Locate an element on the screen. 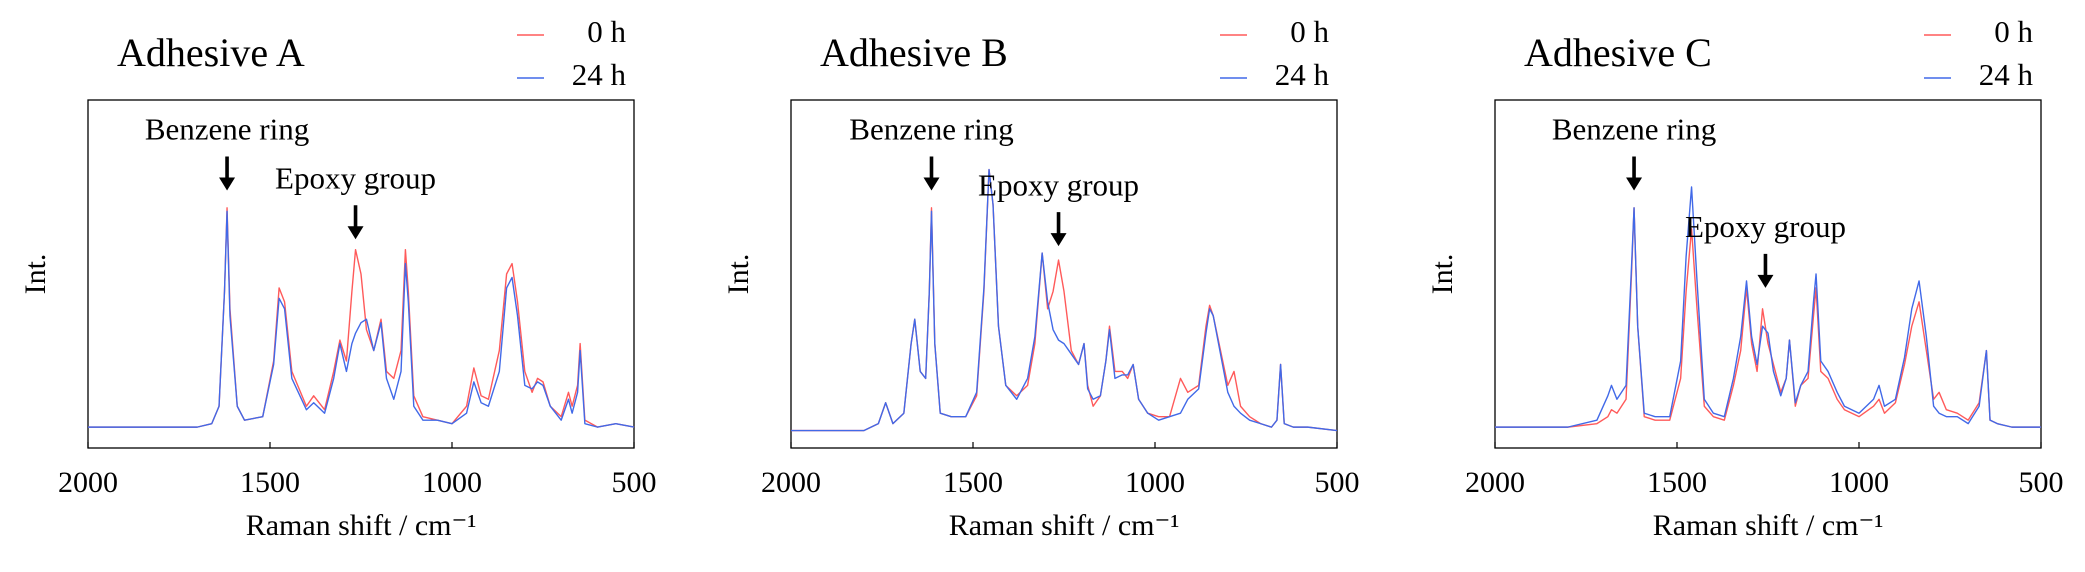 This screenshot has height=572, width=2085. chart-title: Adhesive A is located at coordinates (211, 52).